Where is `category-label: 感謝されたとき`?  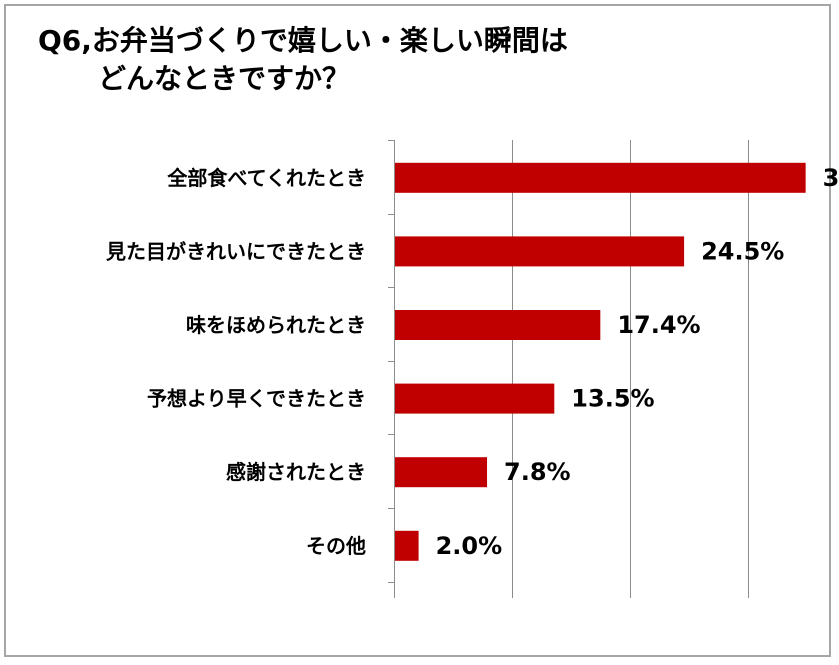 category-label: 感謝されたとき is located at coordinates (296, 472).